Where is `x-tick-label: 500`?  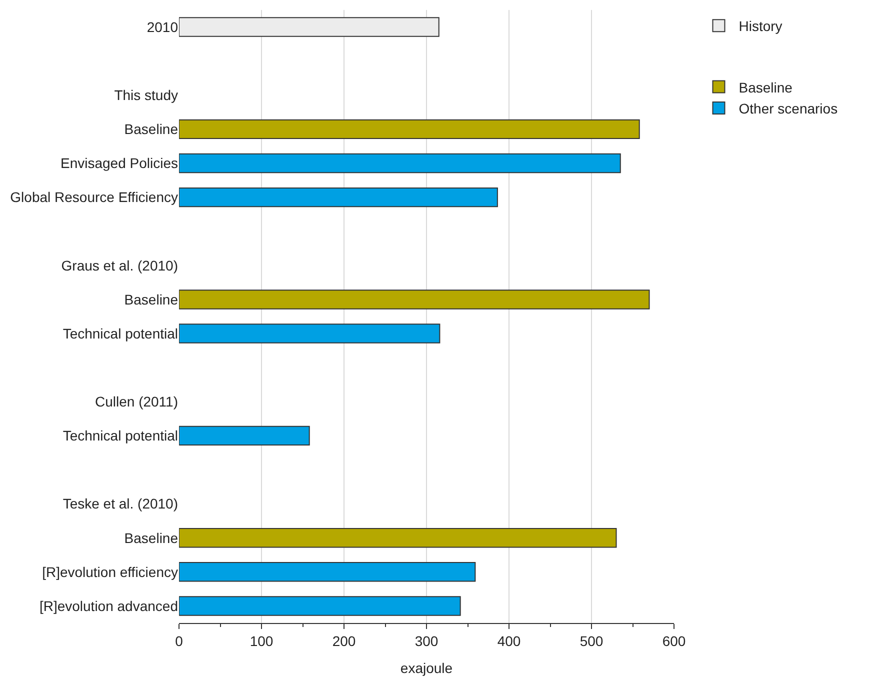 x-tick-label: 500 is located at coordinates (592, 640).